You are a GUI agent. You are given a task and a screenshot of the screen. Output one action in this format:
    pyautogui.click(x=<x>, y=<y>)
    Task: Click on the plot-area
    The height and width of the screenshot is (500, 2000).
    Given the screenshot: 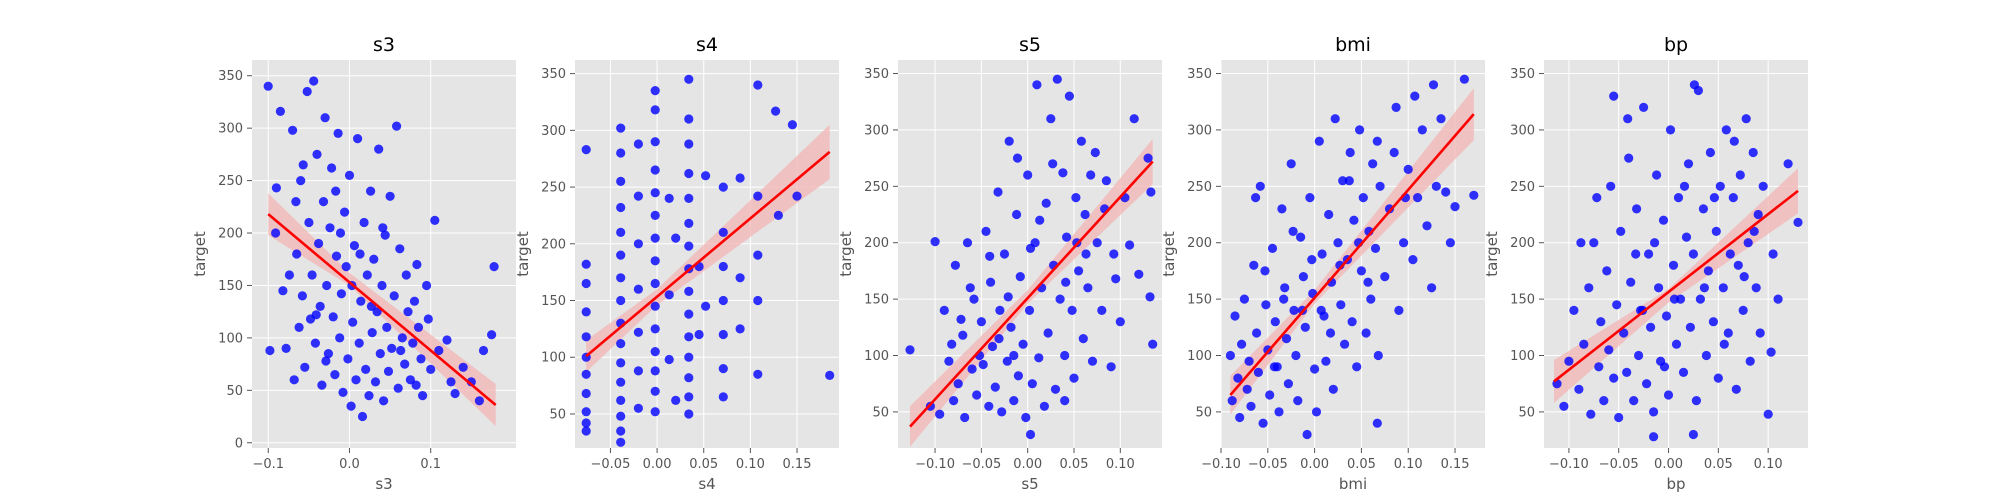 What is the action you would take?
    pyautogui.click(x=1677, y=261)
    